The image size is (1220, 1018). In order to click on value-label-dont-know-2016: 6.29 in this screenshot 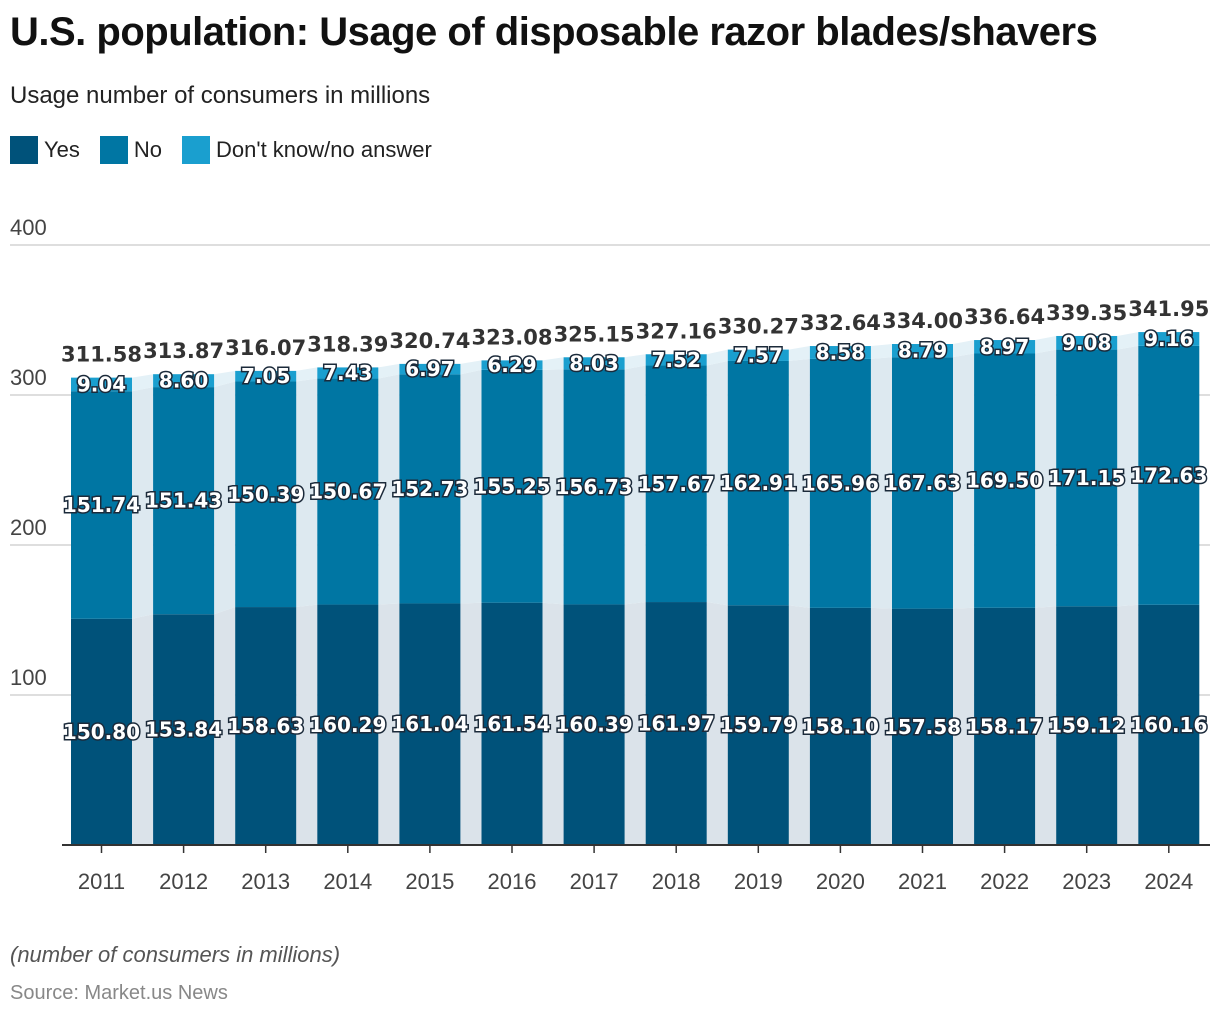, I will do `click(511, 365)`.